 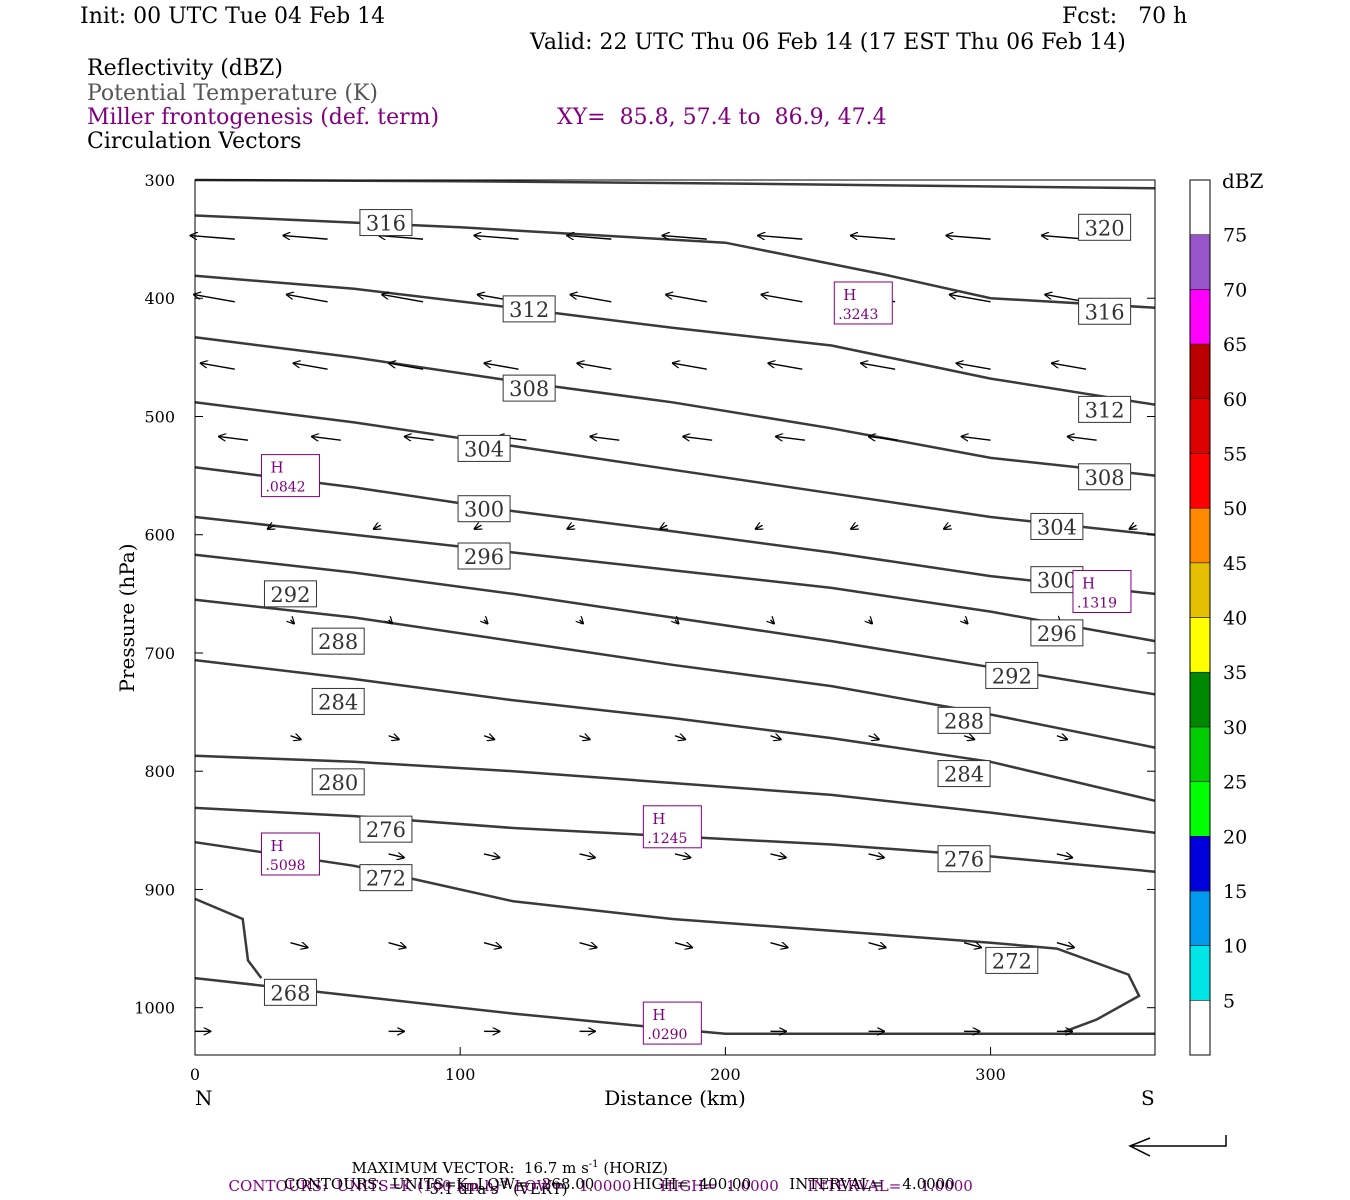 What do you see at coordinates (1235, 783) in the screenshot?
I see `colorbar-tick-label: 25` at bounding box center [1235, 783].